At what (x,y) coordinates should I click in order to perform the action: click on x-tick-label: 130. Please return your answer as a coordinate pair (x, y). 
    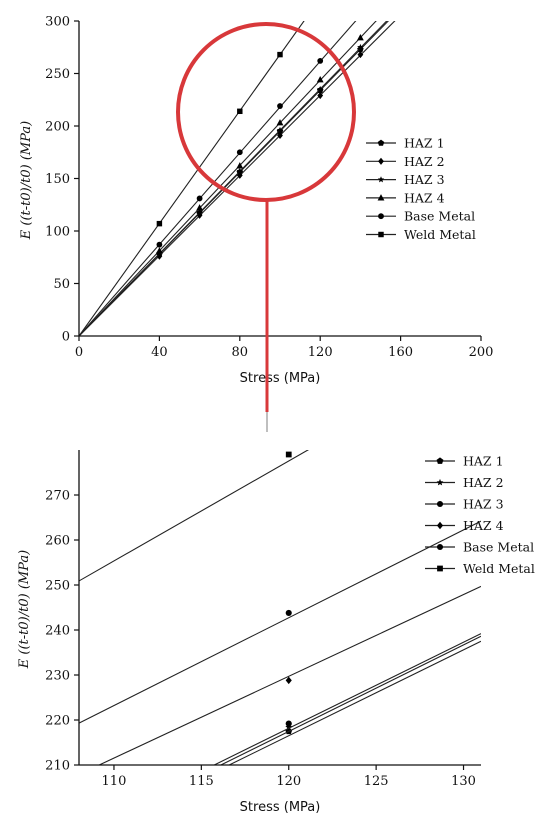
    Looking at the image, I should click on (463, 781).